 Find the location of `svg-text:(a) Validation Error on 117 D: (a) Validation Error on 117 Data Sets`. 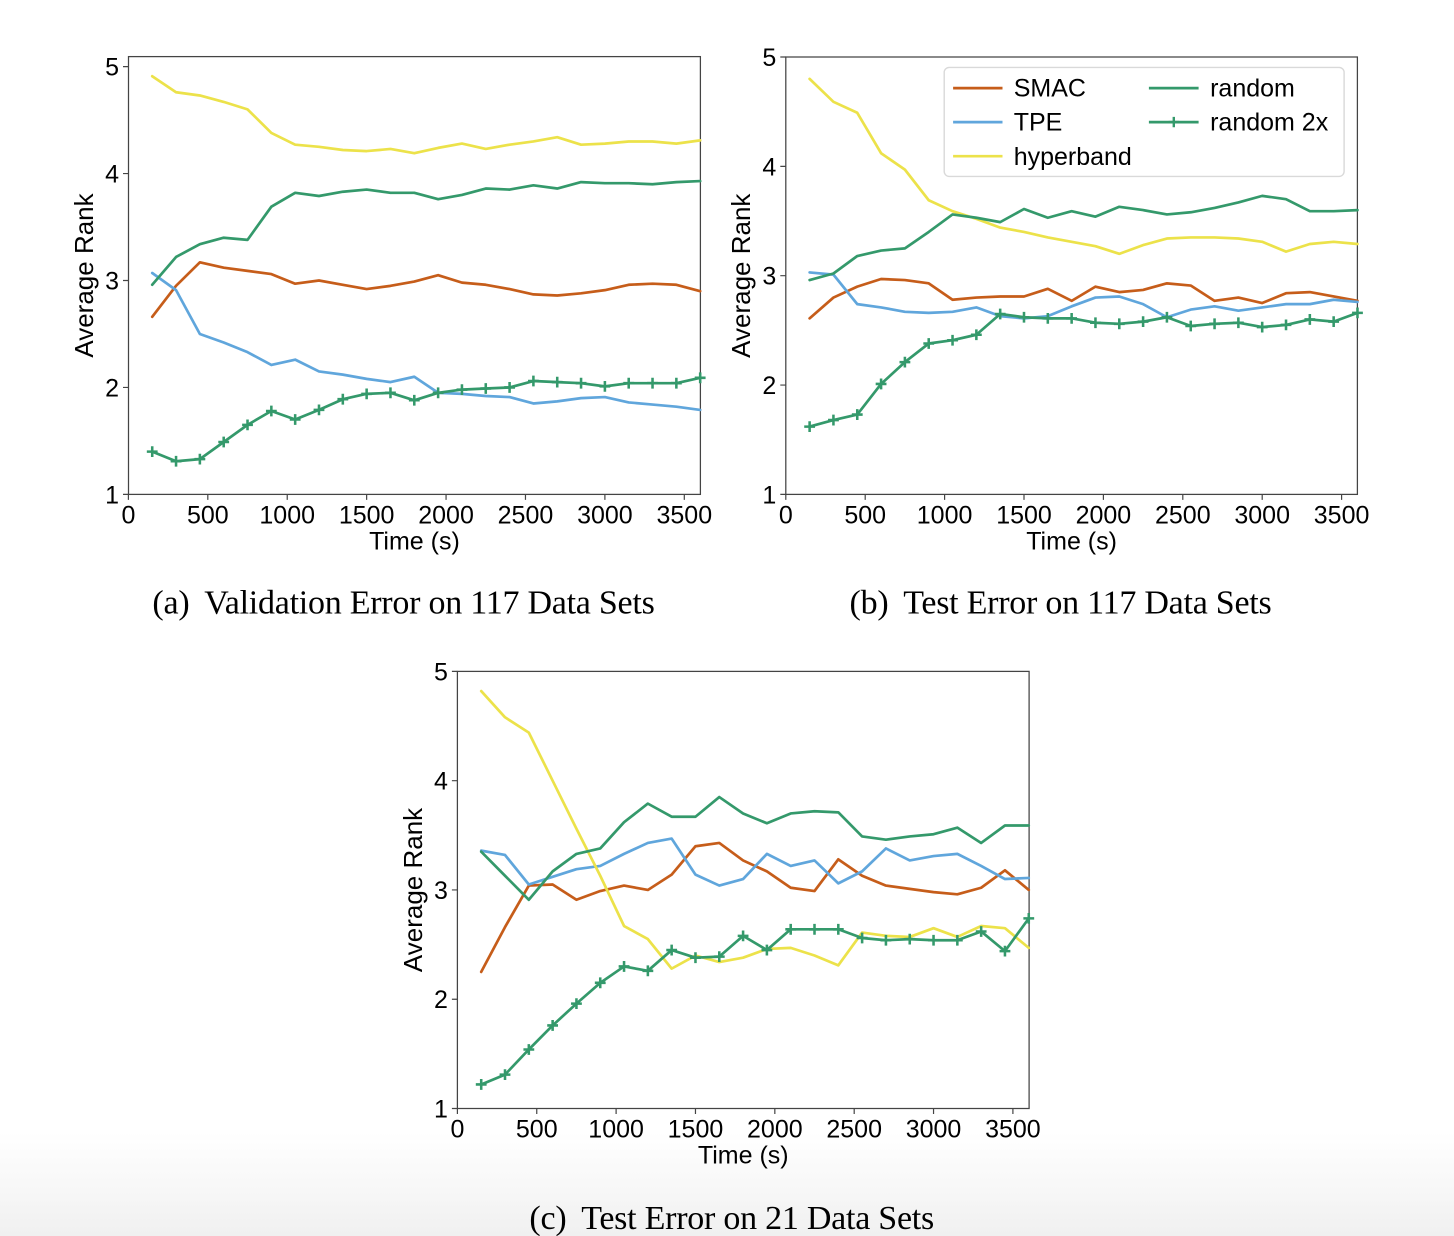

svg-text:(a) Validation Error on 117 D: (a) Validation Error on 117 Data Sets is located at coordinates (403, 603).